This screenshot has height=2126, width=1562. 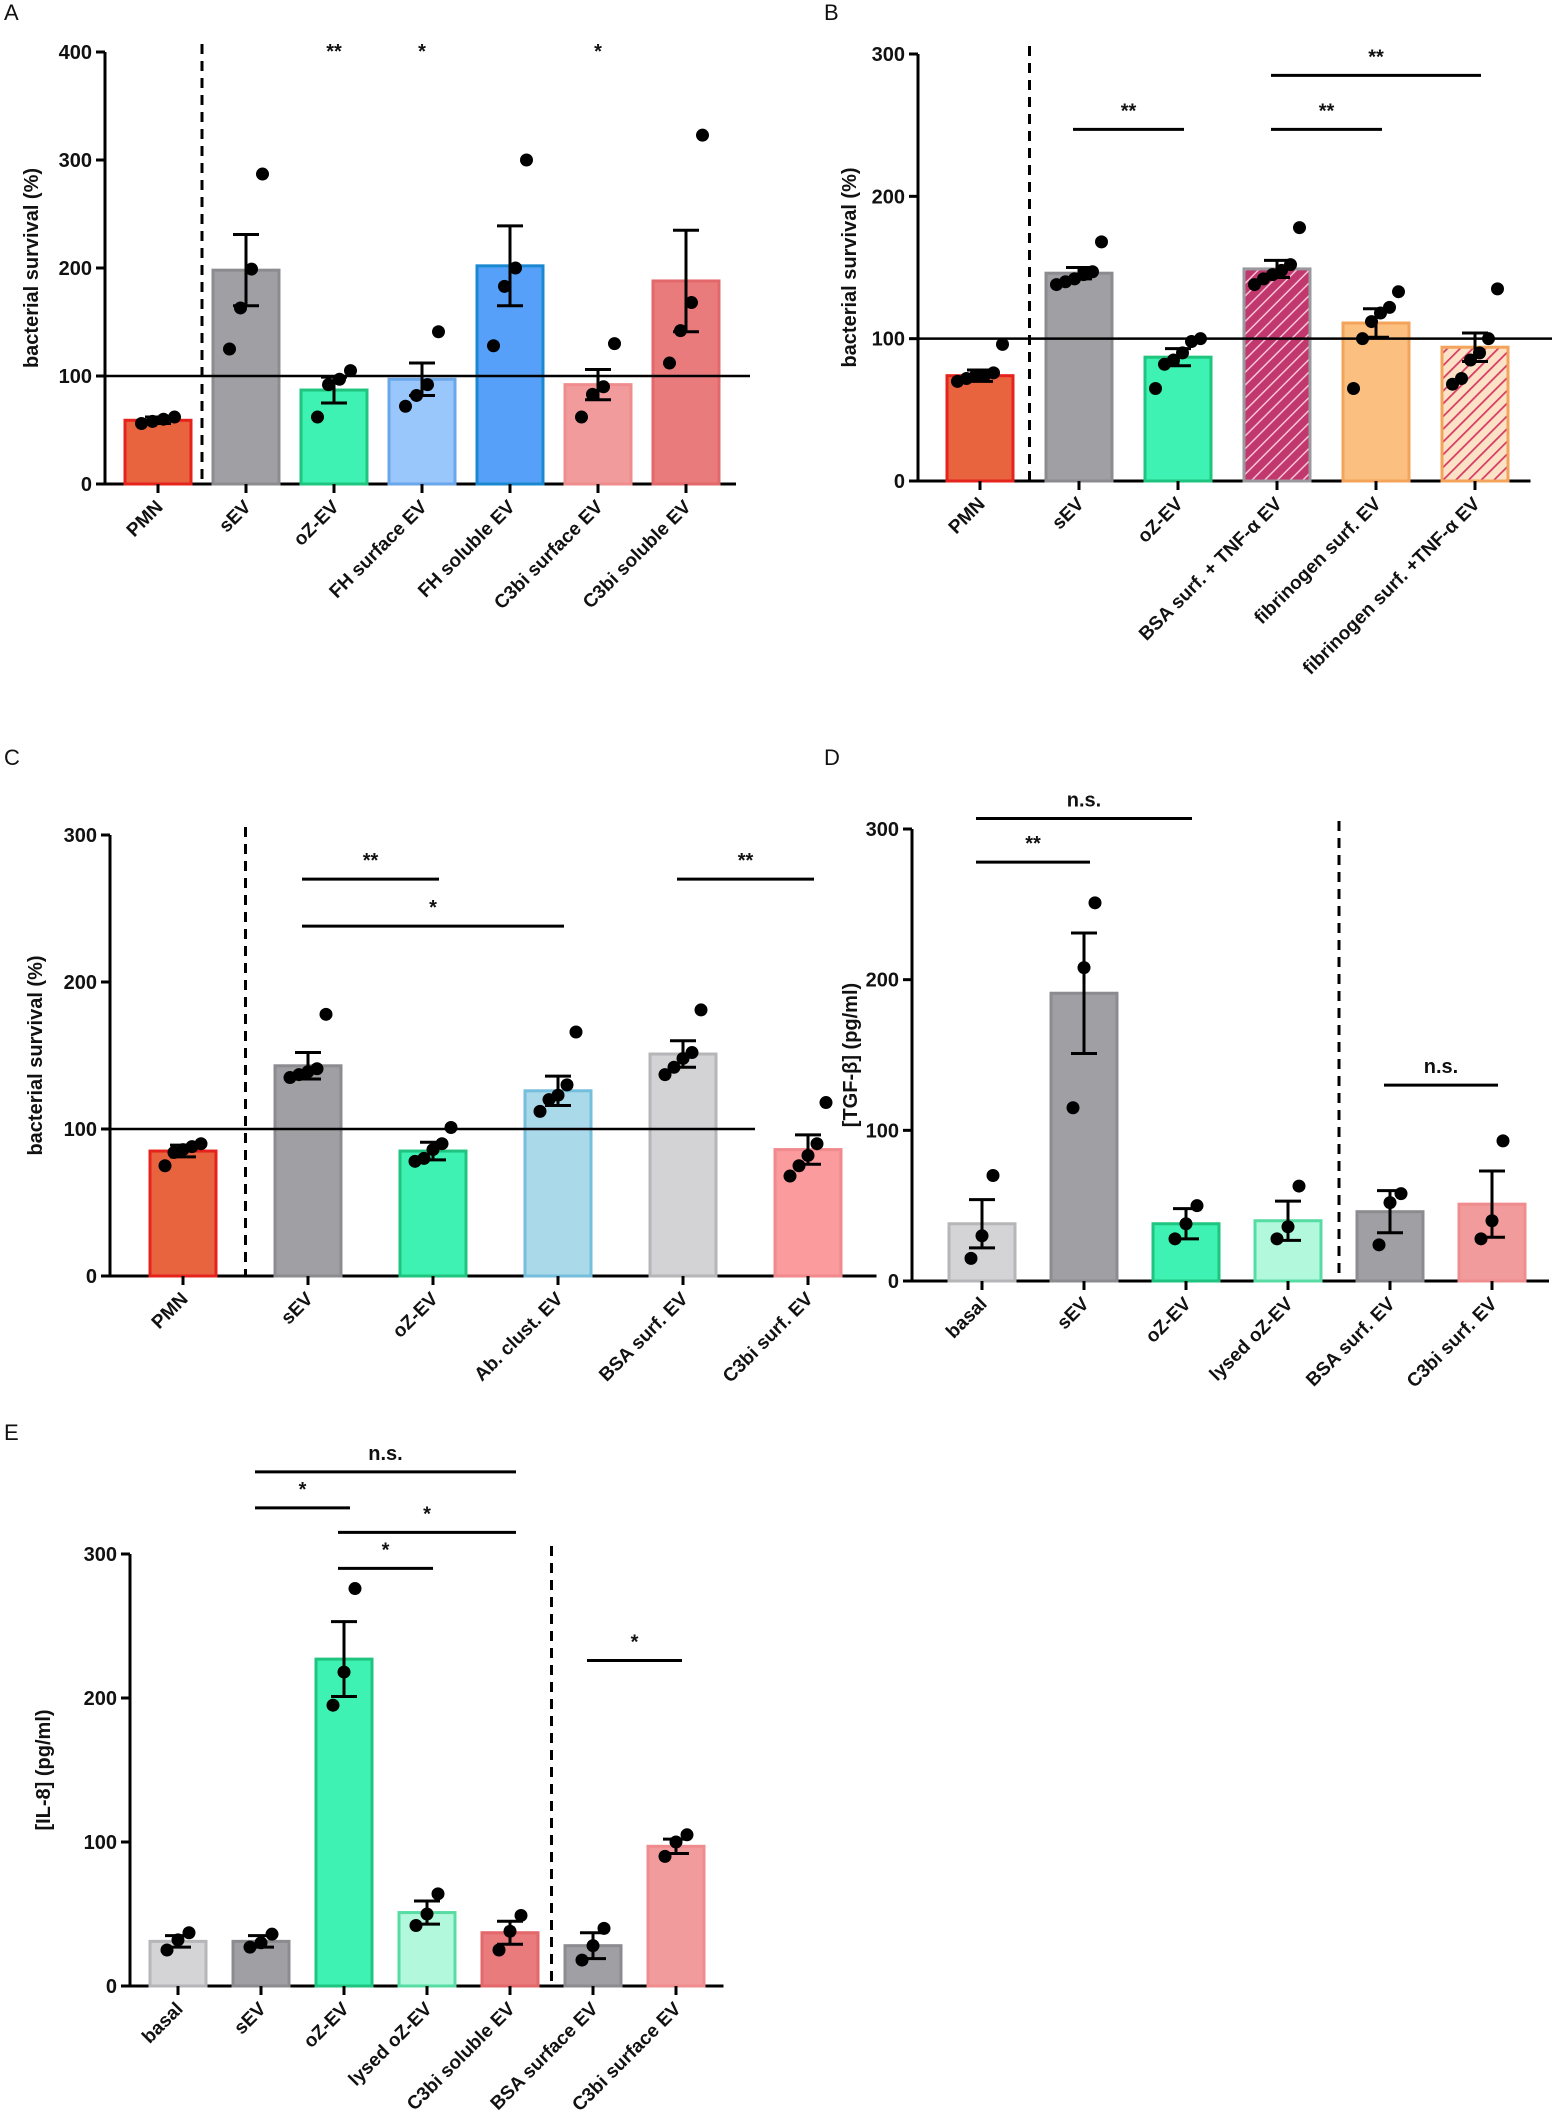 What do you see at coordinates (1350, 1341) in the screenshot?
I see `x-tick-label: BSA surf. EV` at bounding box center [1350, 1341].